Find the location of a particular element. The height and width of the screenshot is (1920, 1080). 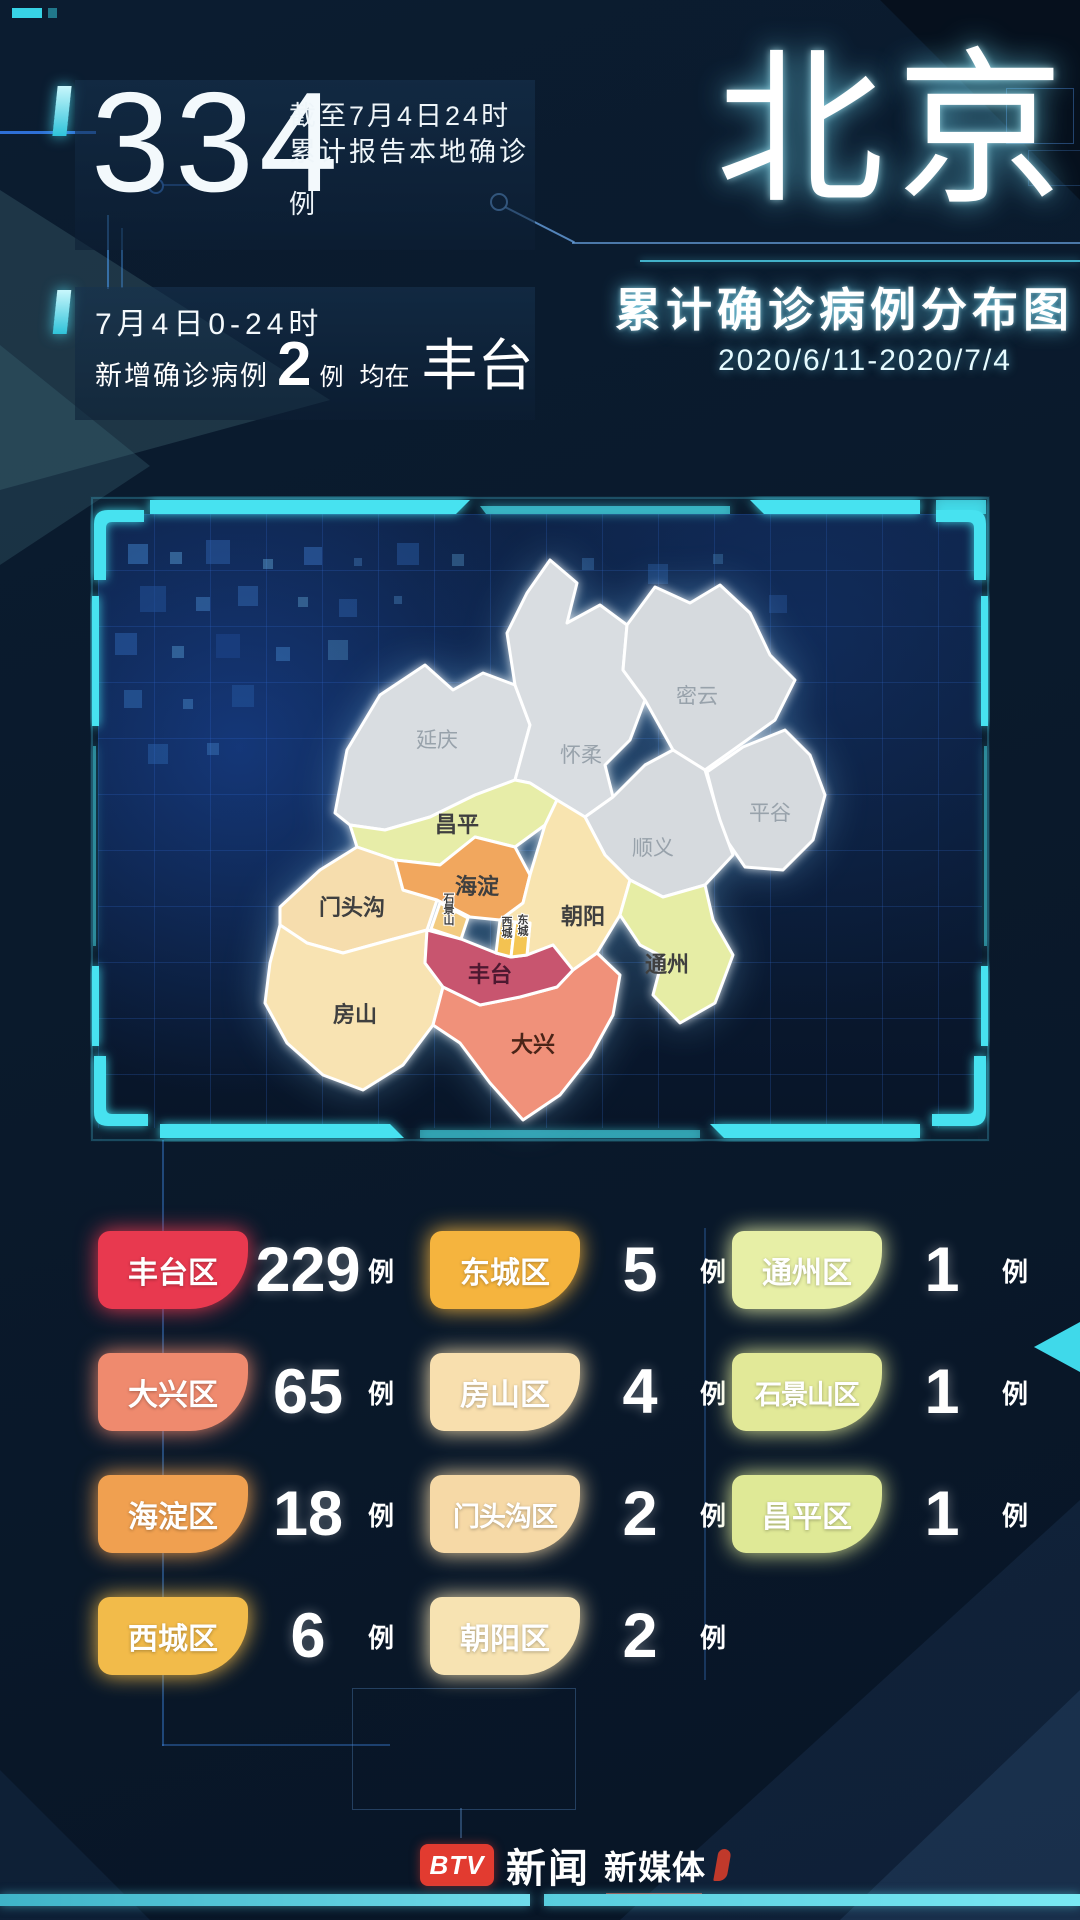

district-badge-label: 石景山区 is located at coordinates (807, 1394).